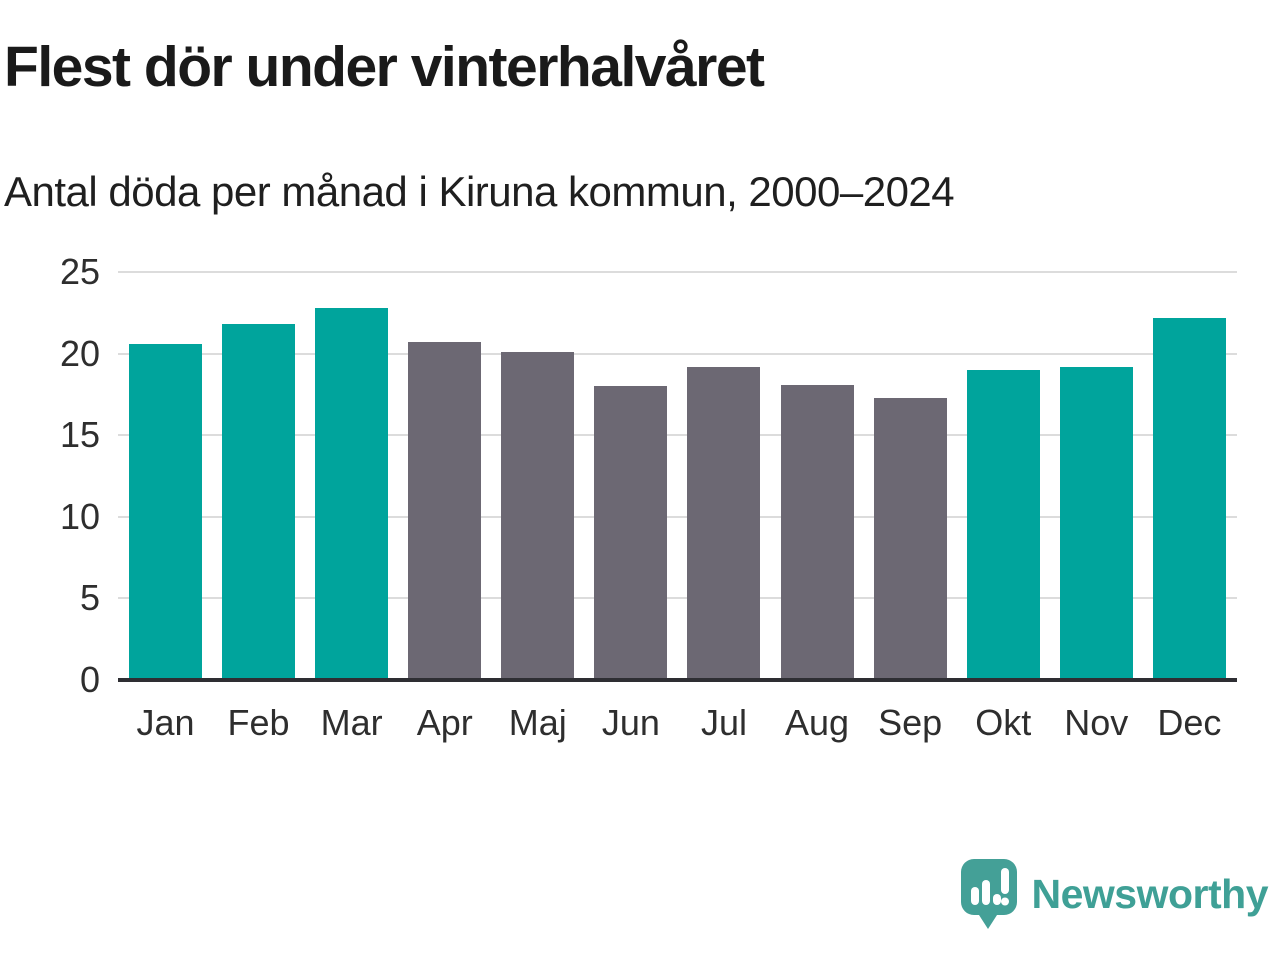  I want to click on newsworthy-branding: Newsworthy, so click(1114, 894).